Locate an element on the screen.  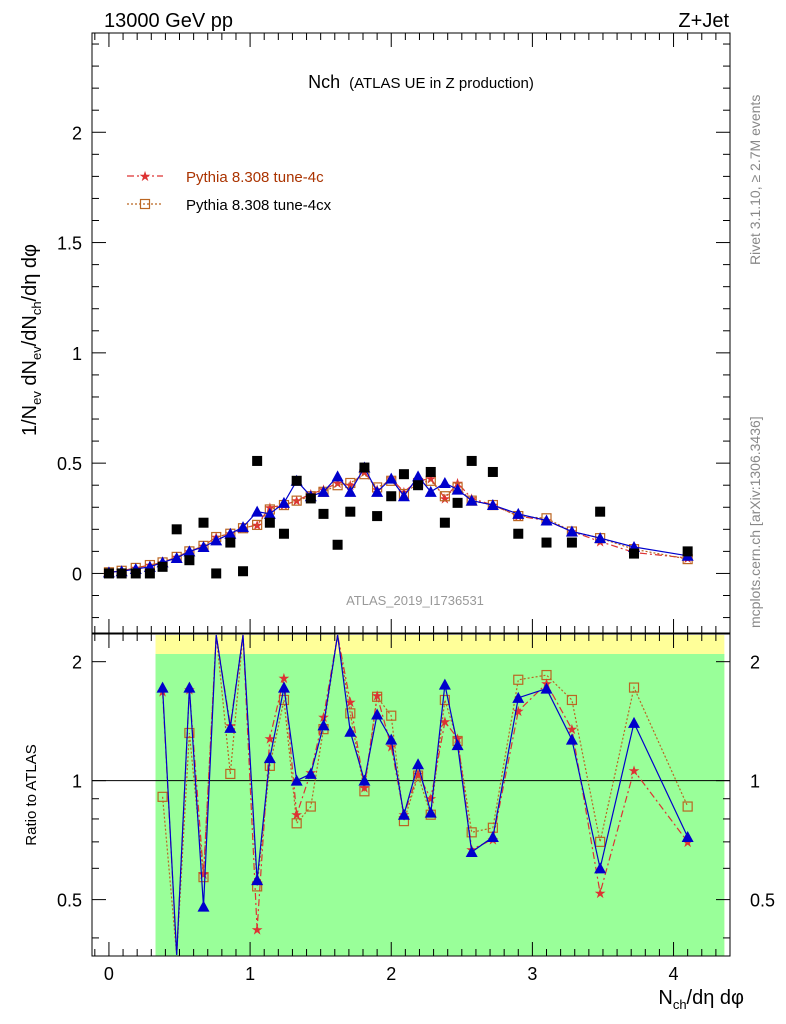
ratio-y-tick-label-right: 2 is located at coordinates (755, 663).